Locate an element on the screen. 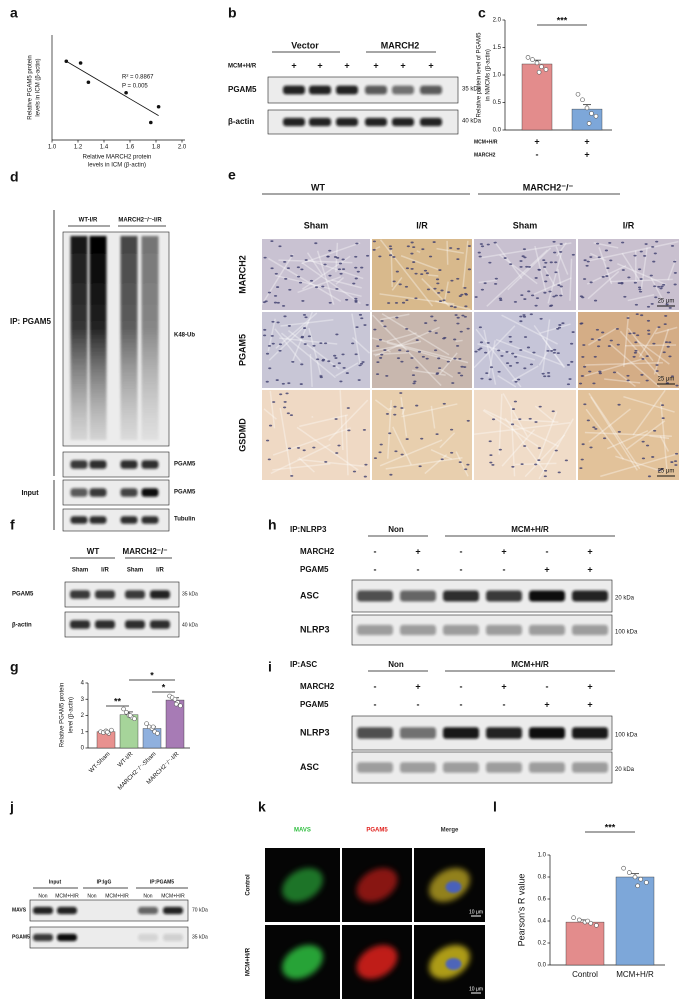 The image size is (681, 999). input-label: Input is located at coordinates (30, 493).